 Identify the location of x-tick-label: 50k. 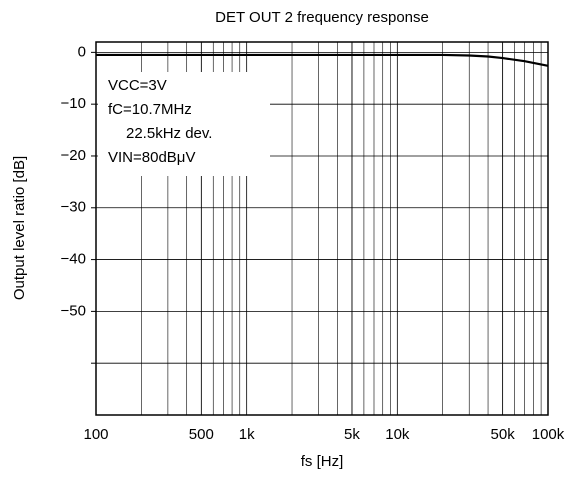
(503, 434).